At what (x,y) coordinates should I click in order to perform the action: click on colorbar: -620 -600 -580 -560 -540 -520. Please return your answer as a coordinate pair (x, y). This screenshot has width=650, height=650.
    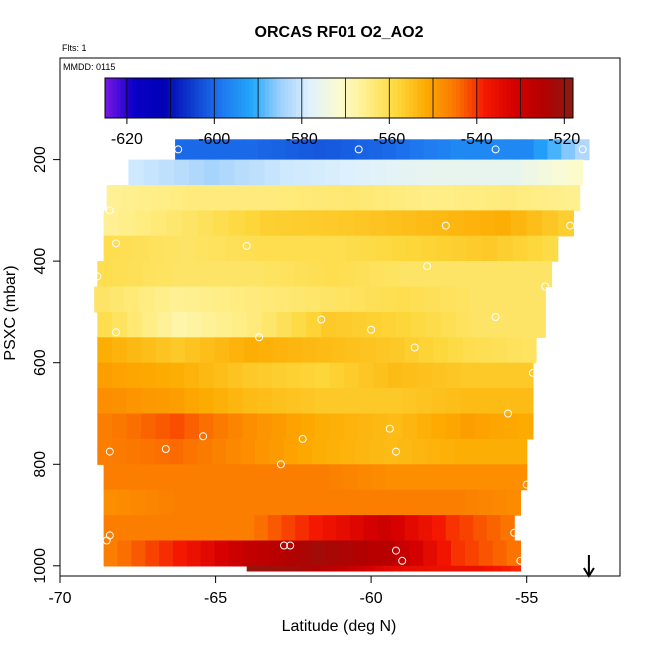
    Looking at the image, I should click on (342, 112).